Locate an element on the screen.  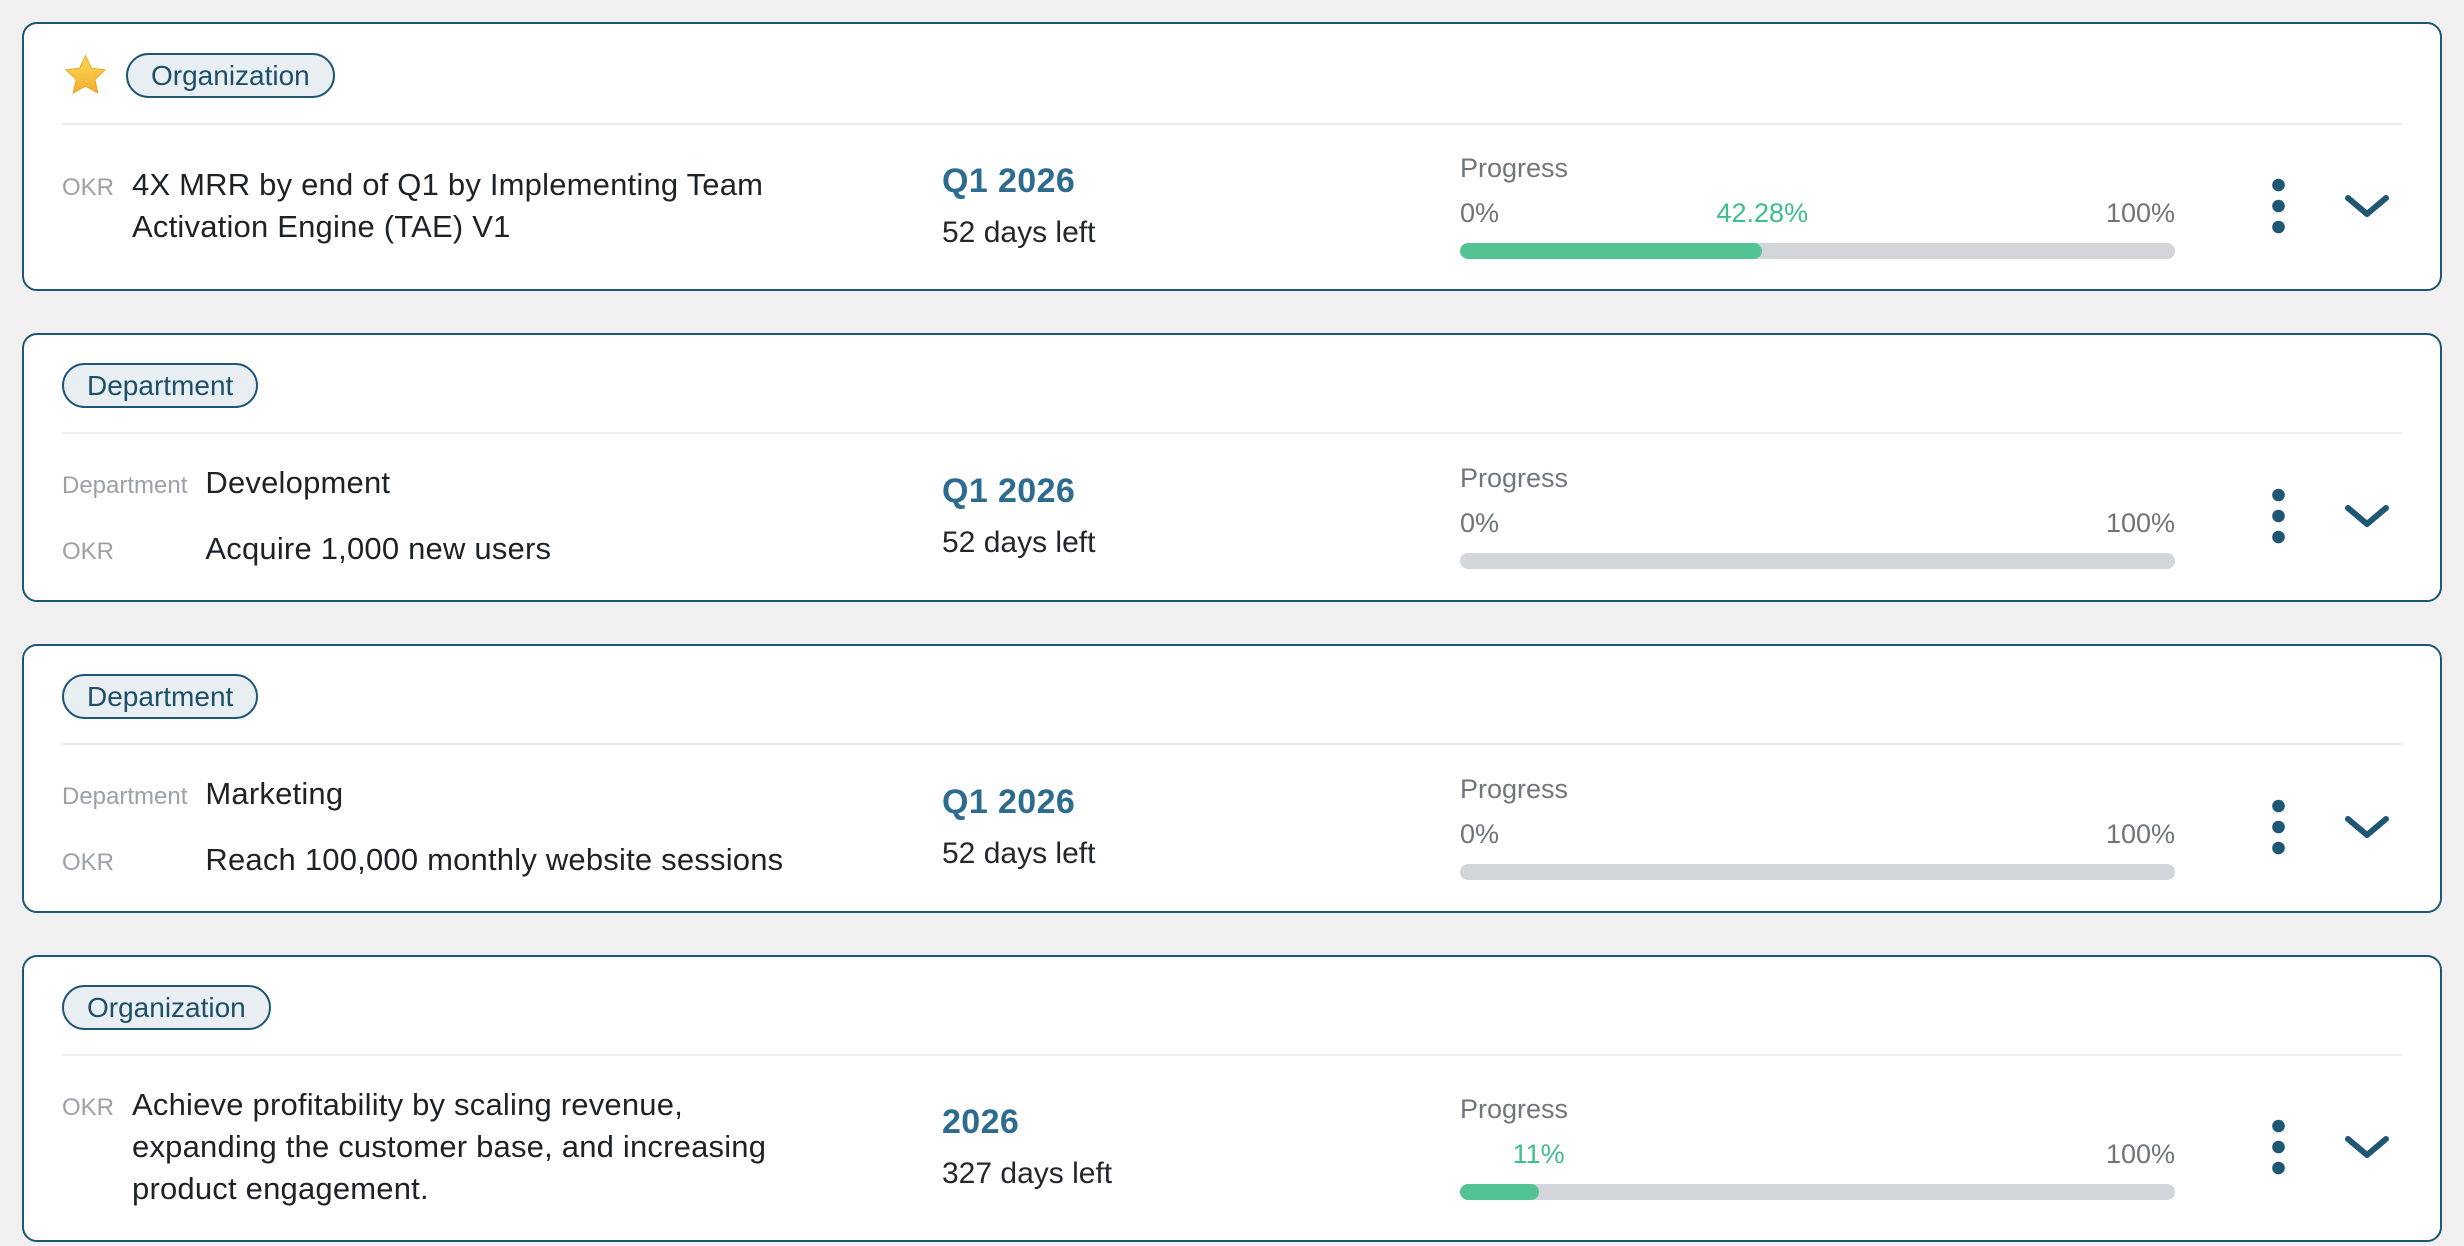
progress-block: Progress 11% 100% is located at coordinates (1817, 1147).